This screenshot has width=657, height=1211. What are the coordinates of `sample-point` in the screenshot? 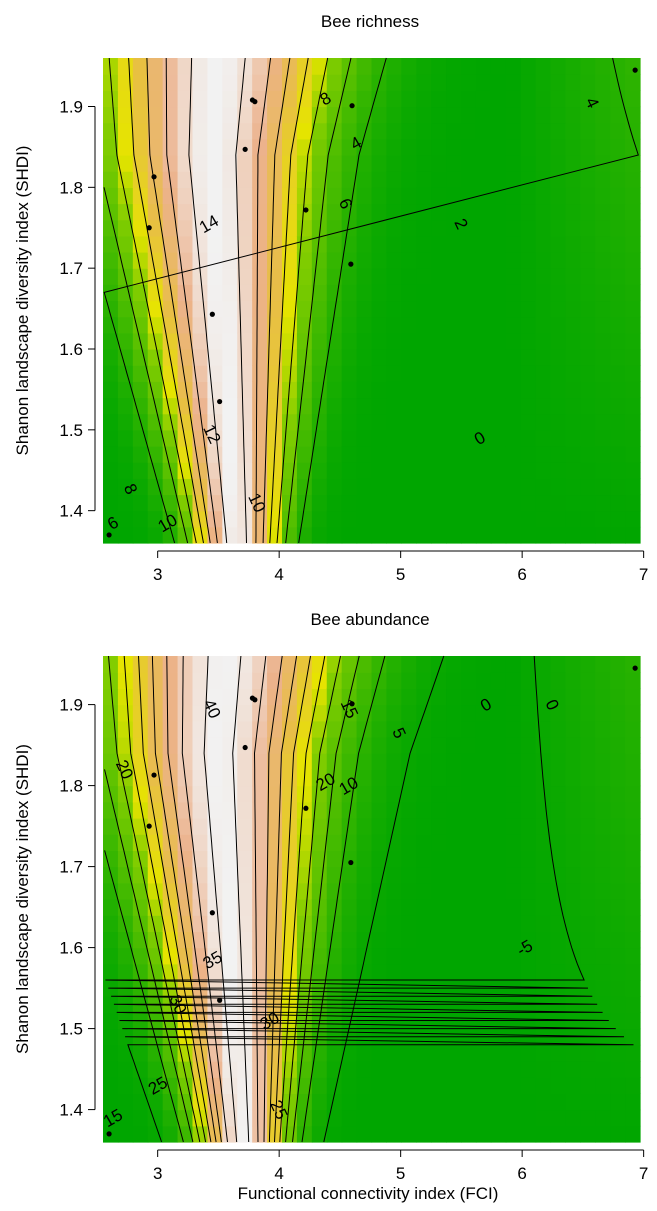 It's located at (245, 747).